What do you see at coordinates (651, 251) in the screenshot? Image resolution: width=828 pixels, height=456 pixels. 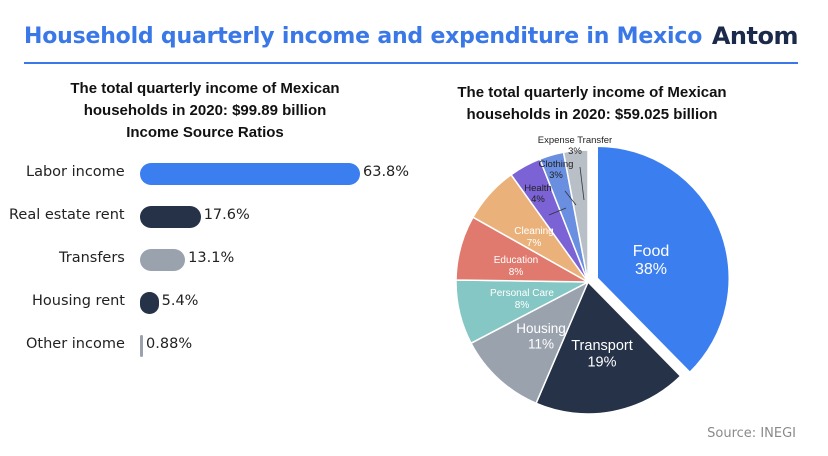 I see `pie-slice-name-label: Food` at bounding box center [651, 251].